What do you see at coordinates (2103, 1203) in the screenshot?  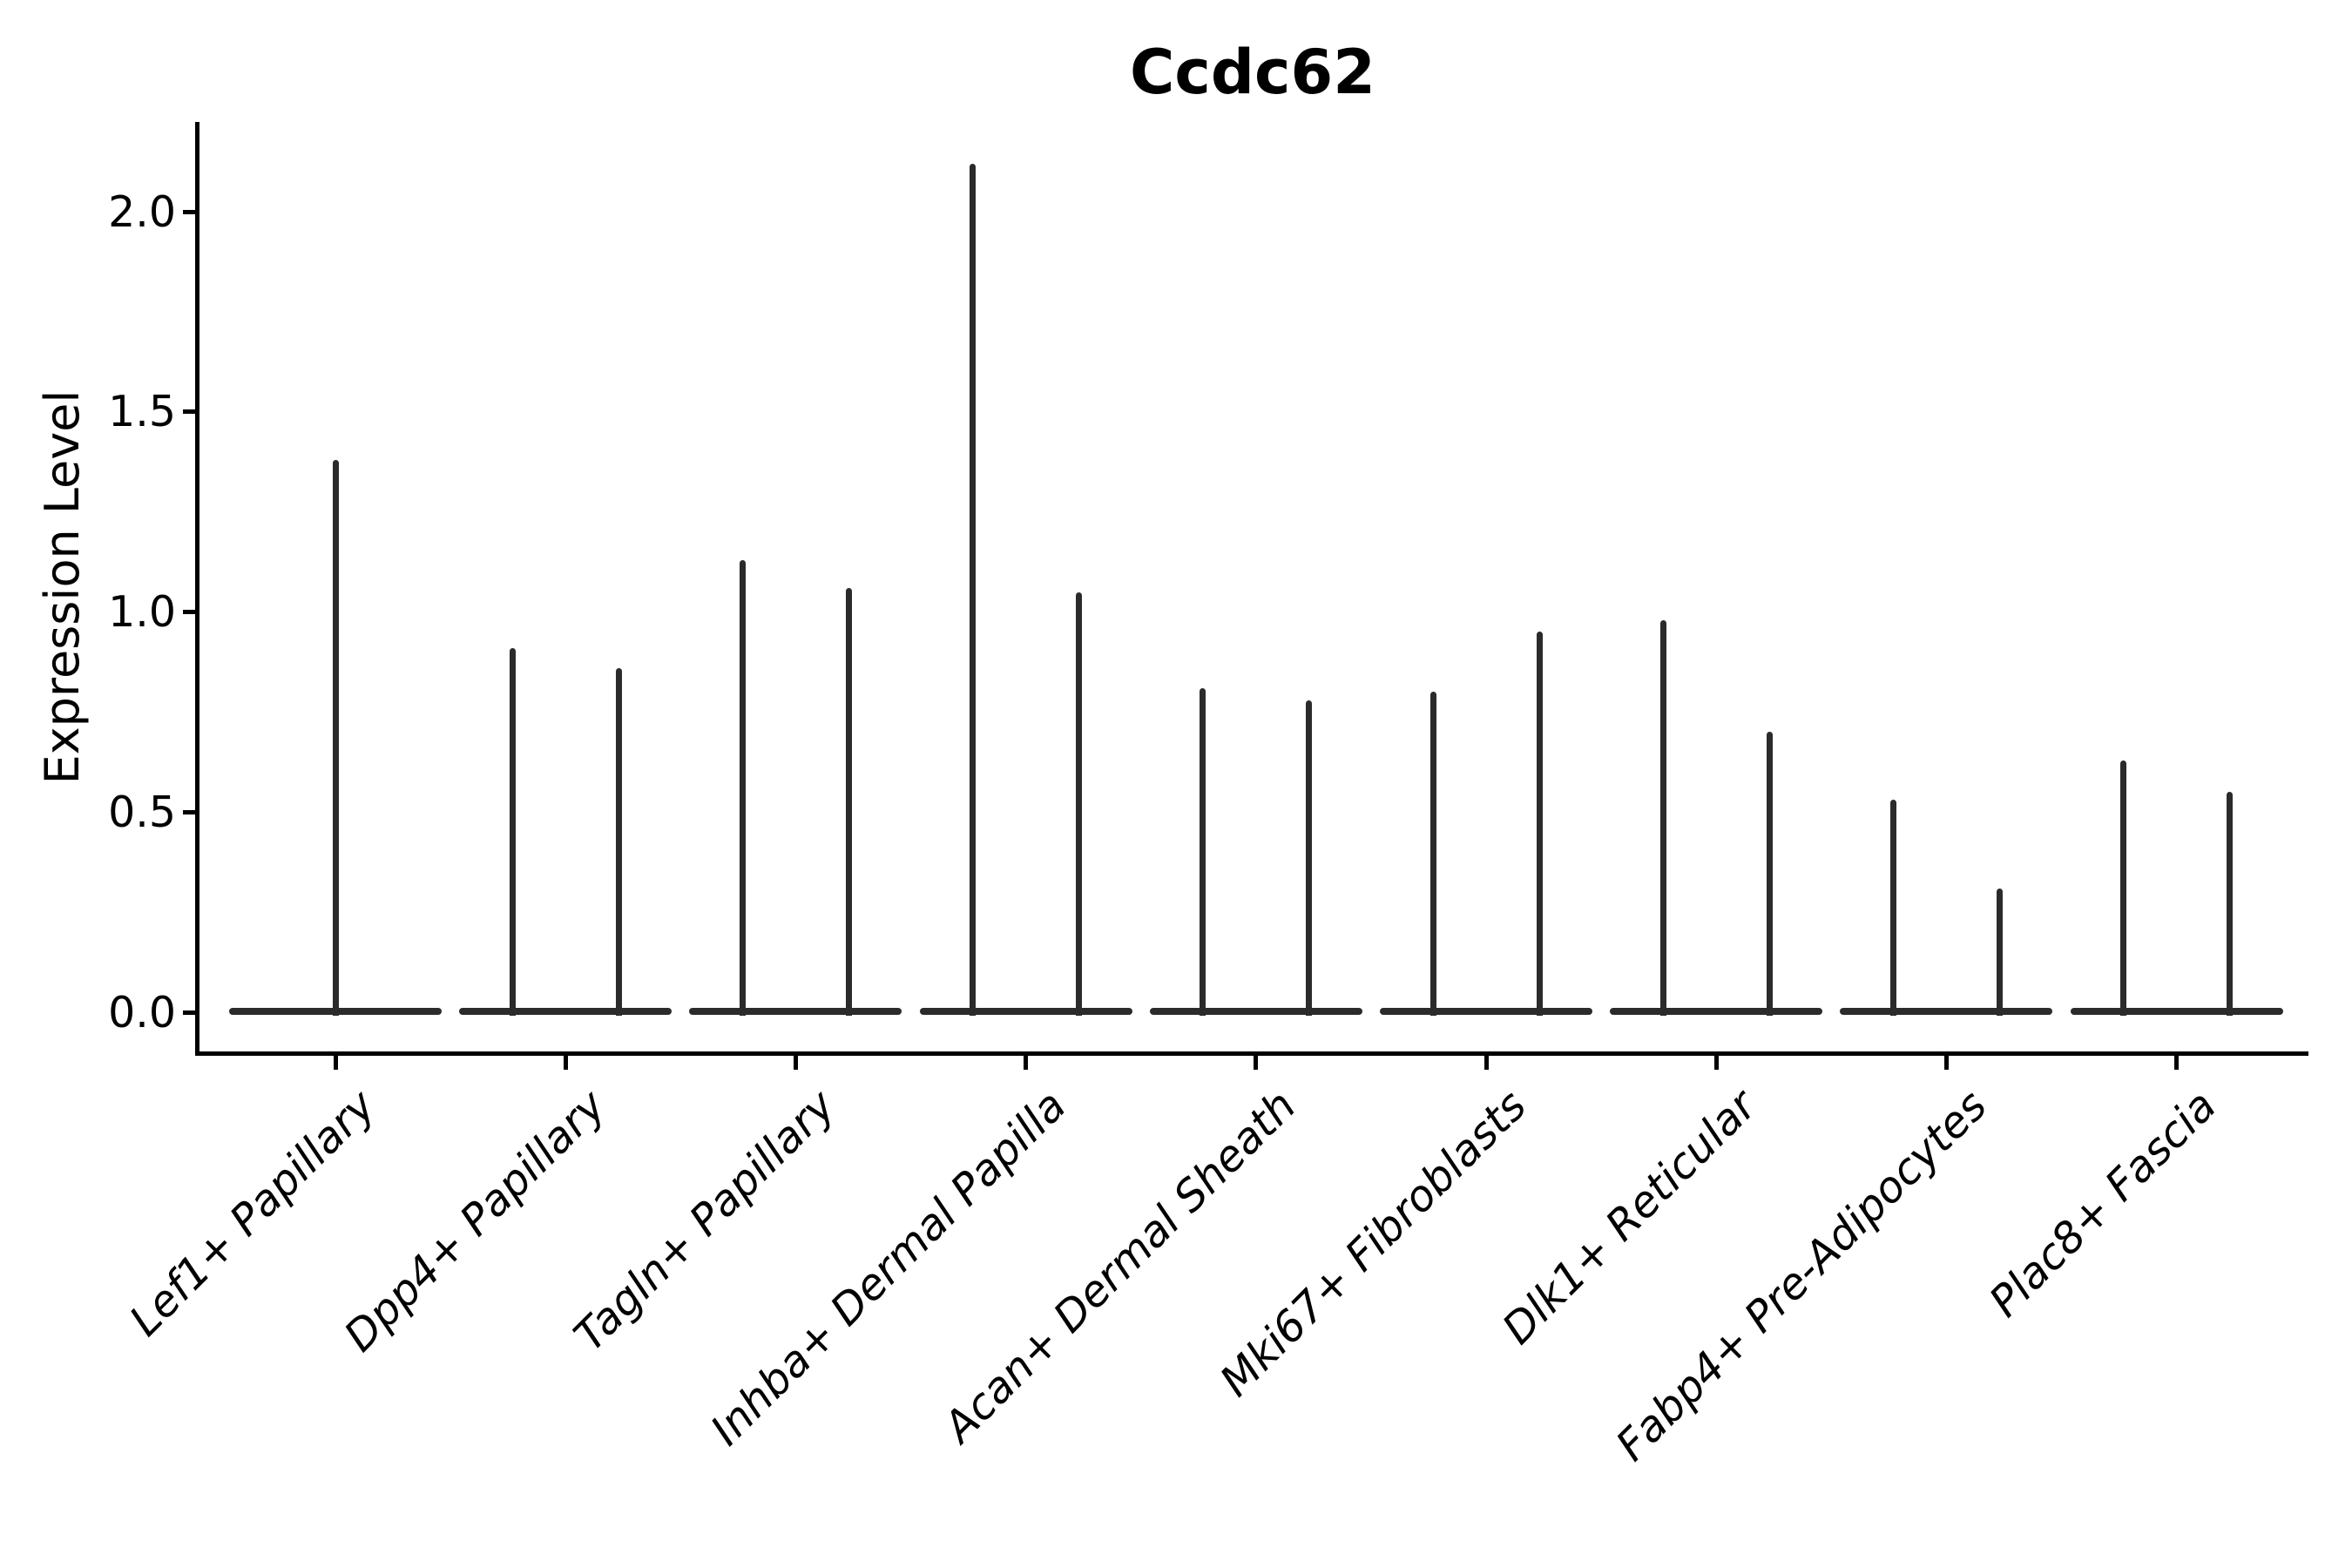 I see `x-tick-label: Plac8+ Fascia` at bounding box center [2103, 1203].